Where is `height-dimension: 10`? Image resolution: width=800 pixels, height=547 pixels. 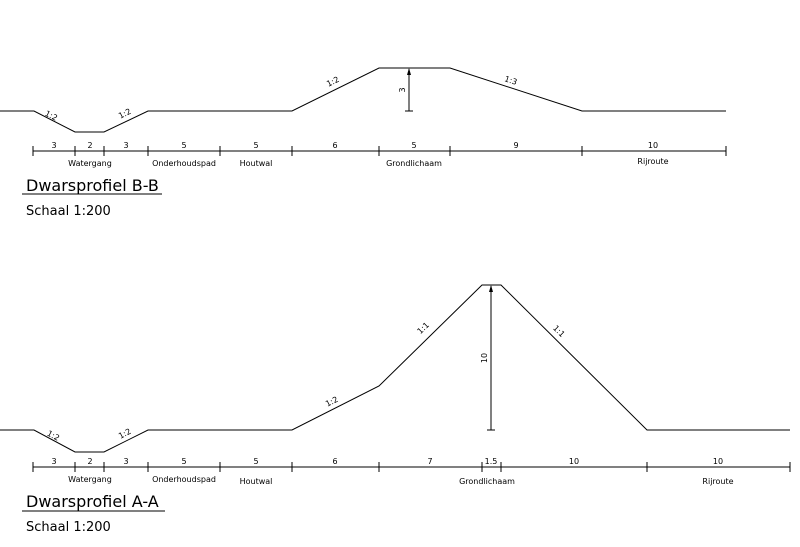
height-dimension: 10 is located at coordinates (487, 358).